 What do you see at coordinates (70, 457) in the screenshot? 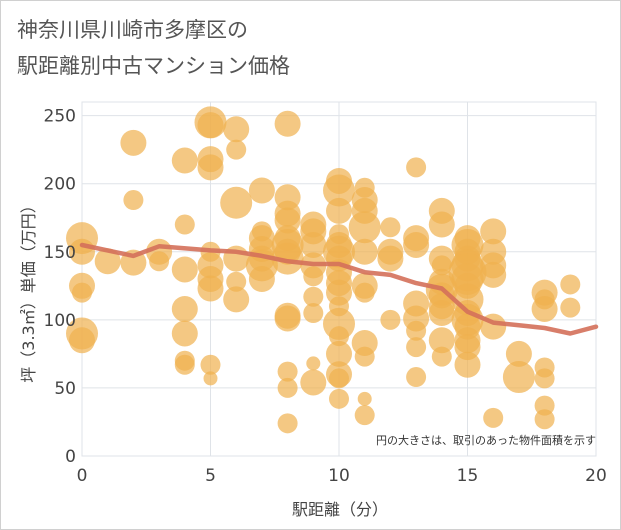
I see `y-tick-label: 0` at bounding box center [70, 457].